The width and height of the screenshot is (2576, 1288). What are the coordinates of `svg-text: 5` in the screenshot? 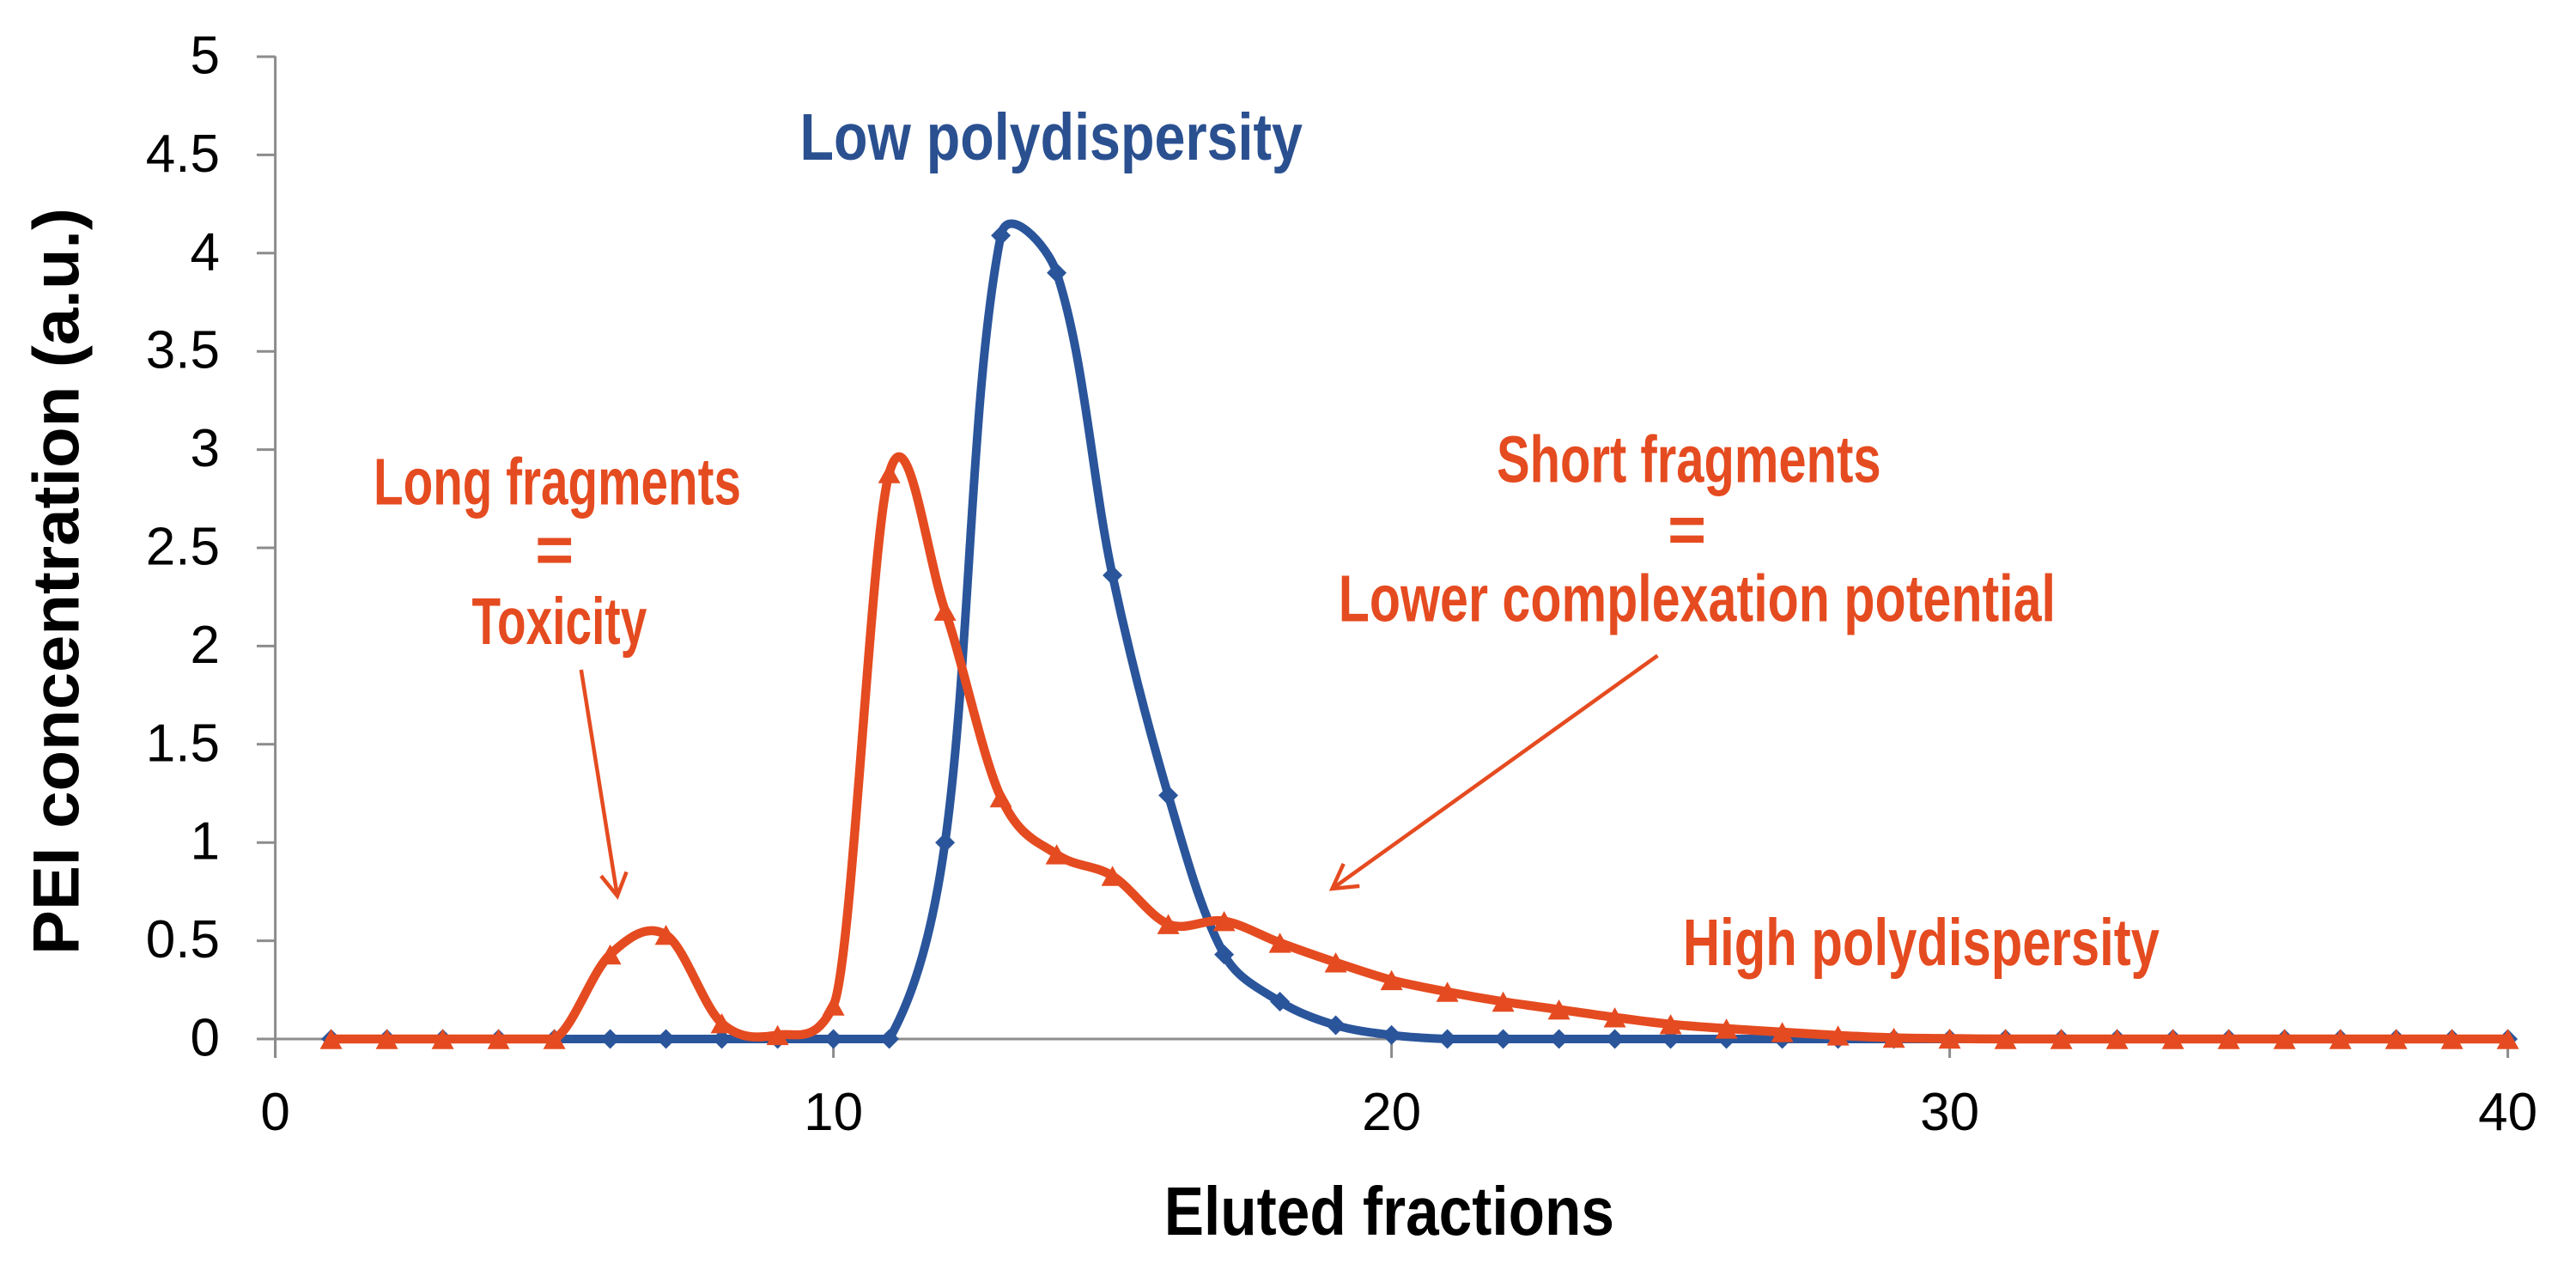 It's located at (206, 56).